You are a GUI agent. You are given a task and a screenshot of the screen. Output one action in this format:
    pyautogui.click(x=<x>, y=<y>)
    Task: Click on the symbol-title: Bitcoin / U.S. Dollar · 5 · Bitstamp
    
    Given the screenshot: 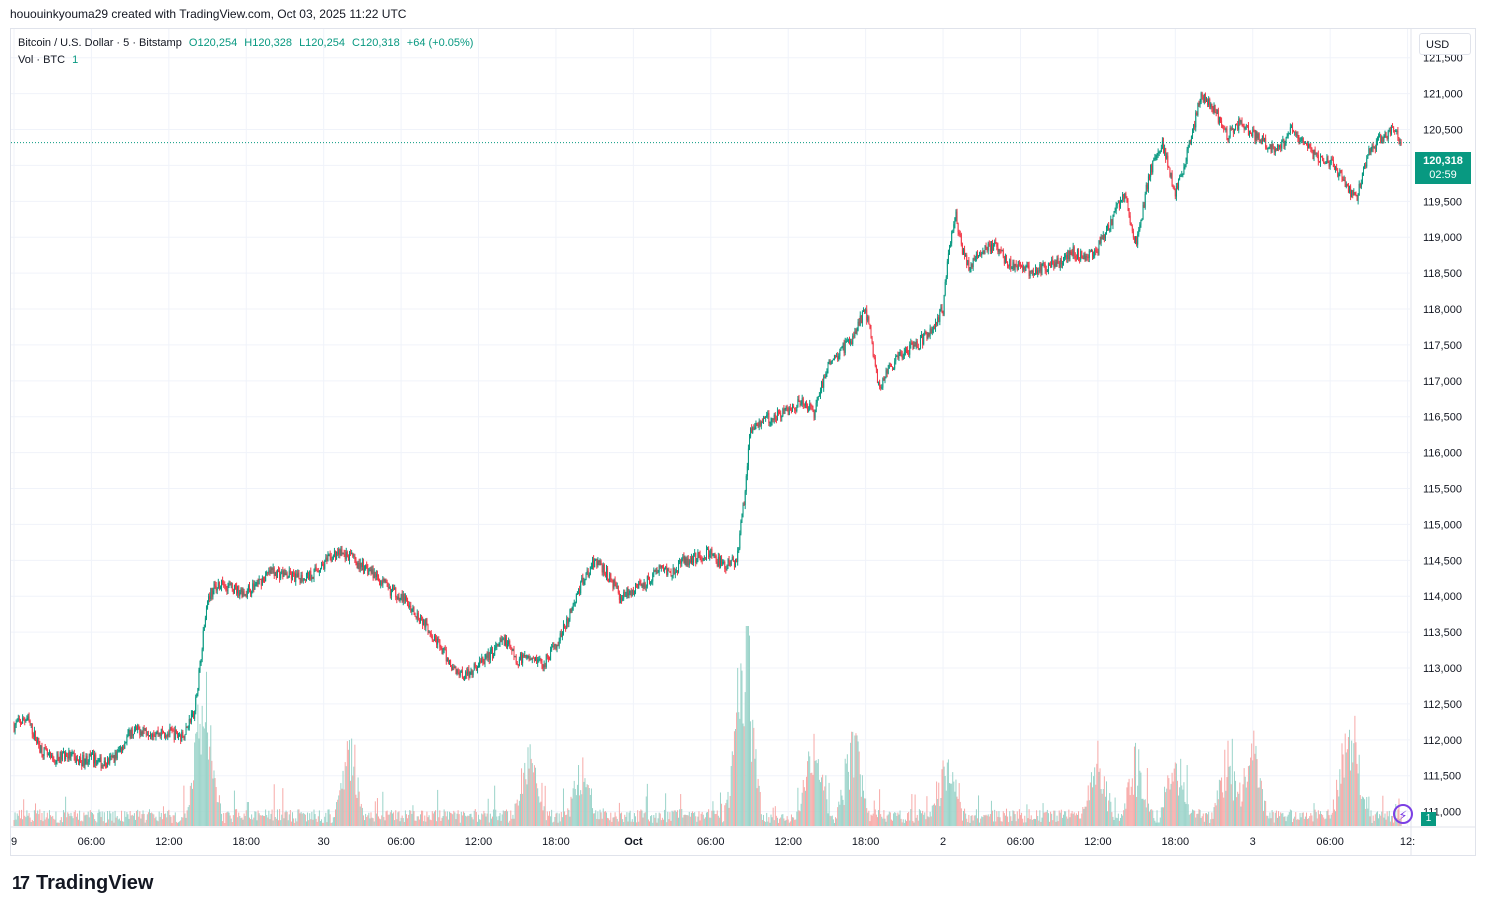 What is the action you would take?
    pyautogui.click(x=100, y=43)
    